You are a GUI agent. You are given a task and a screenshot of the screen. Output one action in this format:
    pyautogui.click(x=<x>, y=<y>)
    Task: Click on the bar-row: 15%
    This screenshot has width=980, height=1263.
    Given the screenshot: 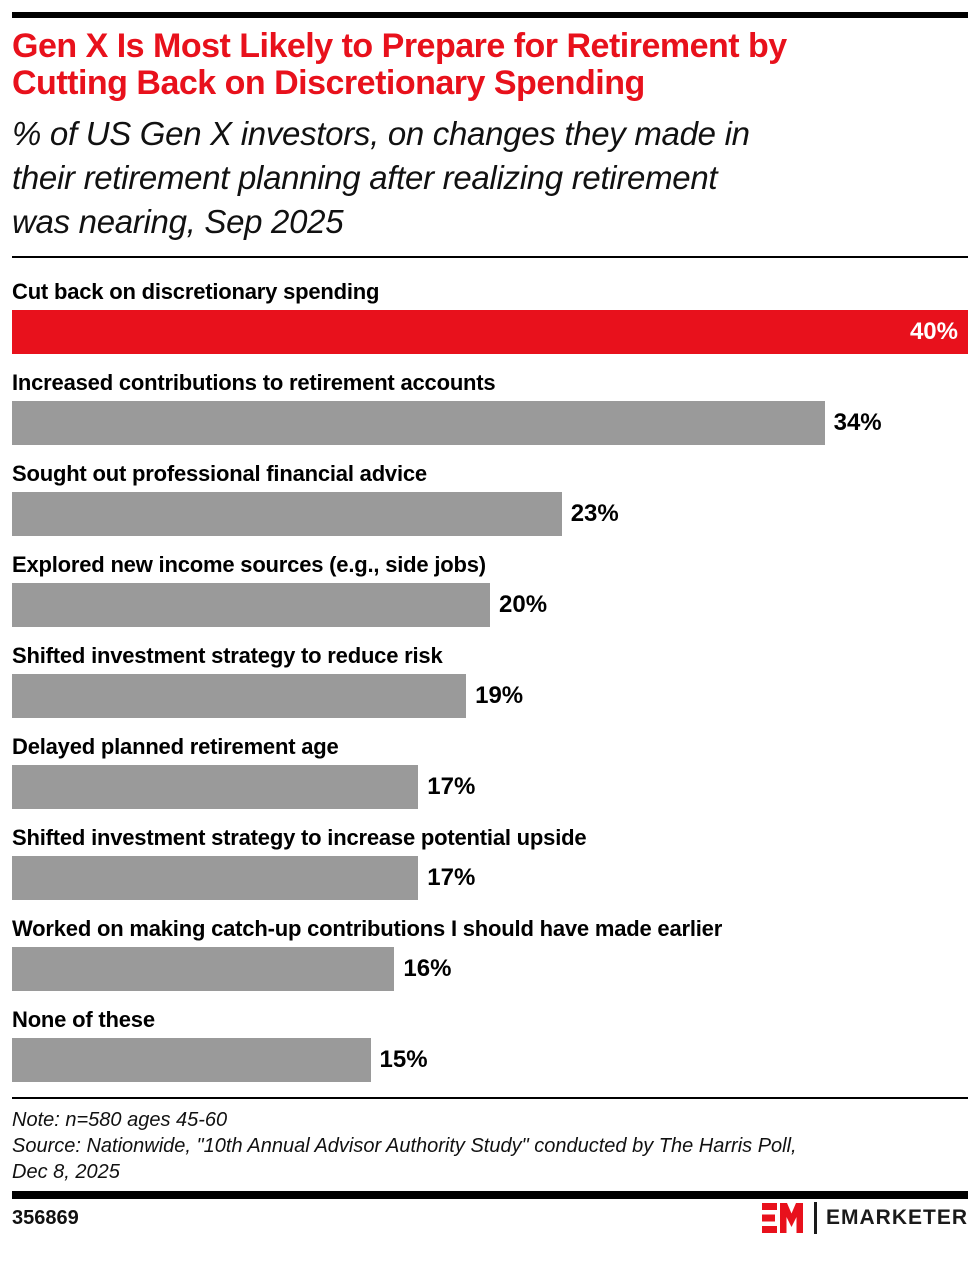 What is the action you would take?
    pyautogui.click(x=490, y=1060)
    